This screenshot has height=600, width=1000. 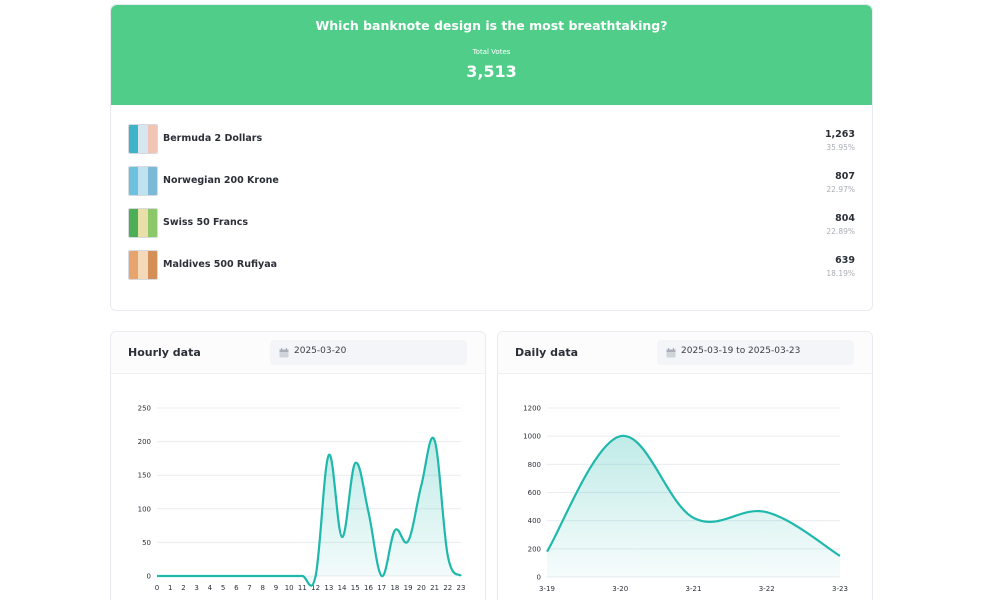 I want to click on total-votes-label: Total Votes, so click(x=491, y=52).